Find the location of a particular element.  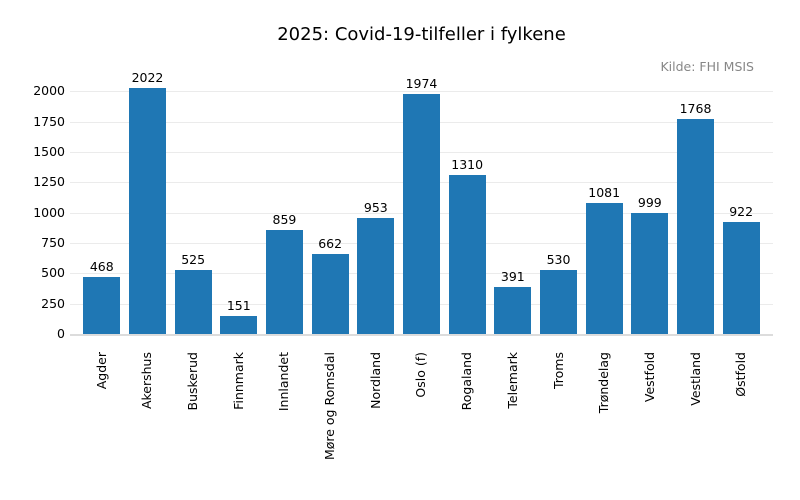

x-tick-label: Møre og Romsdal is located at coordinates (330, 406).